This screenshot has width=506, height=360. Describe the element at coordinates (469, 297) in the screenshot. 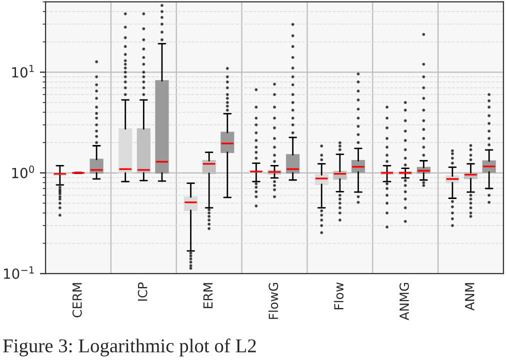

I see `x-tick-label: ANM` at that location.